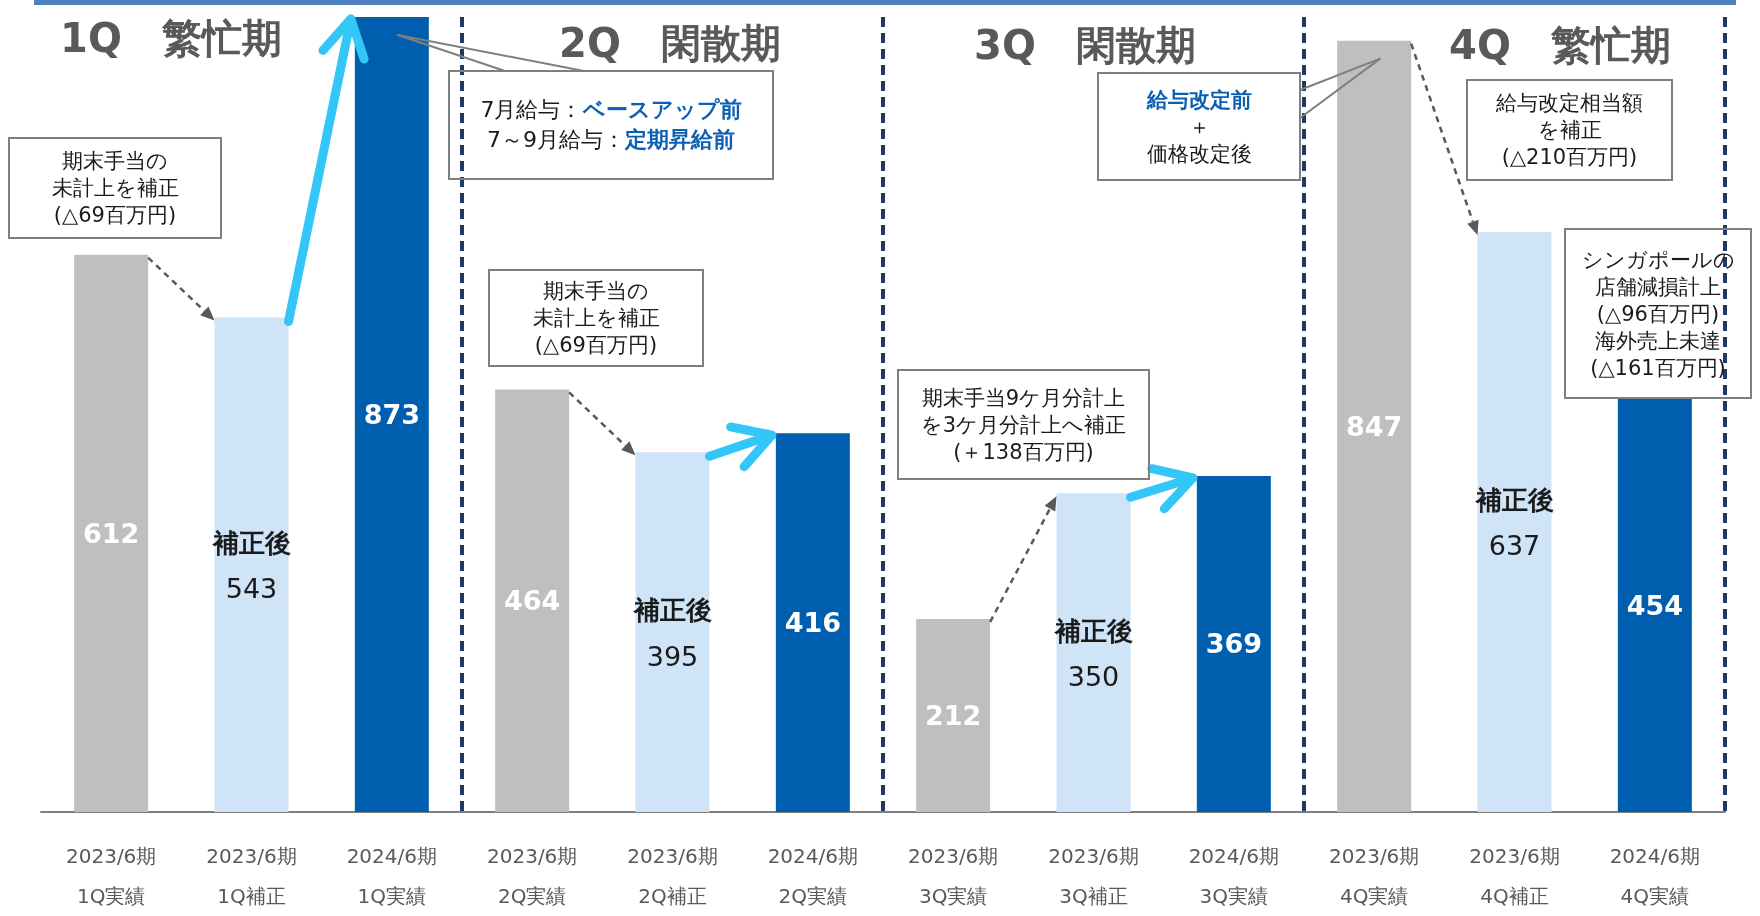 The height and width of the screenshot is (916, 1760). Describe the element at coordinates (1093, 677) in the screenshot. I see `data-label: 350` at that location.